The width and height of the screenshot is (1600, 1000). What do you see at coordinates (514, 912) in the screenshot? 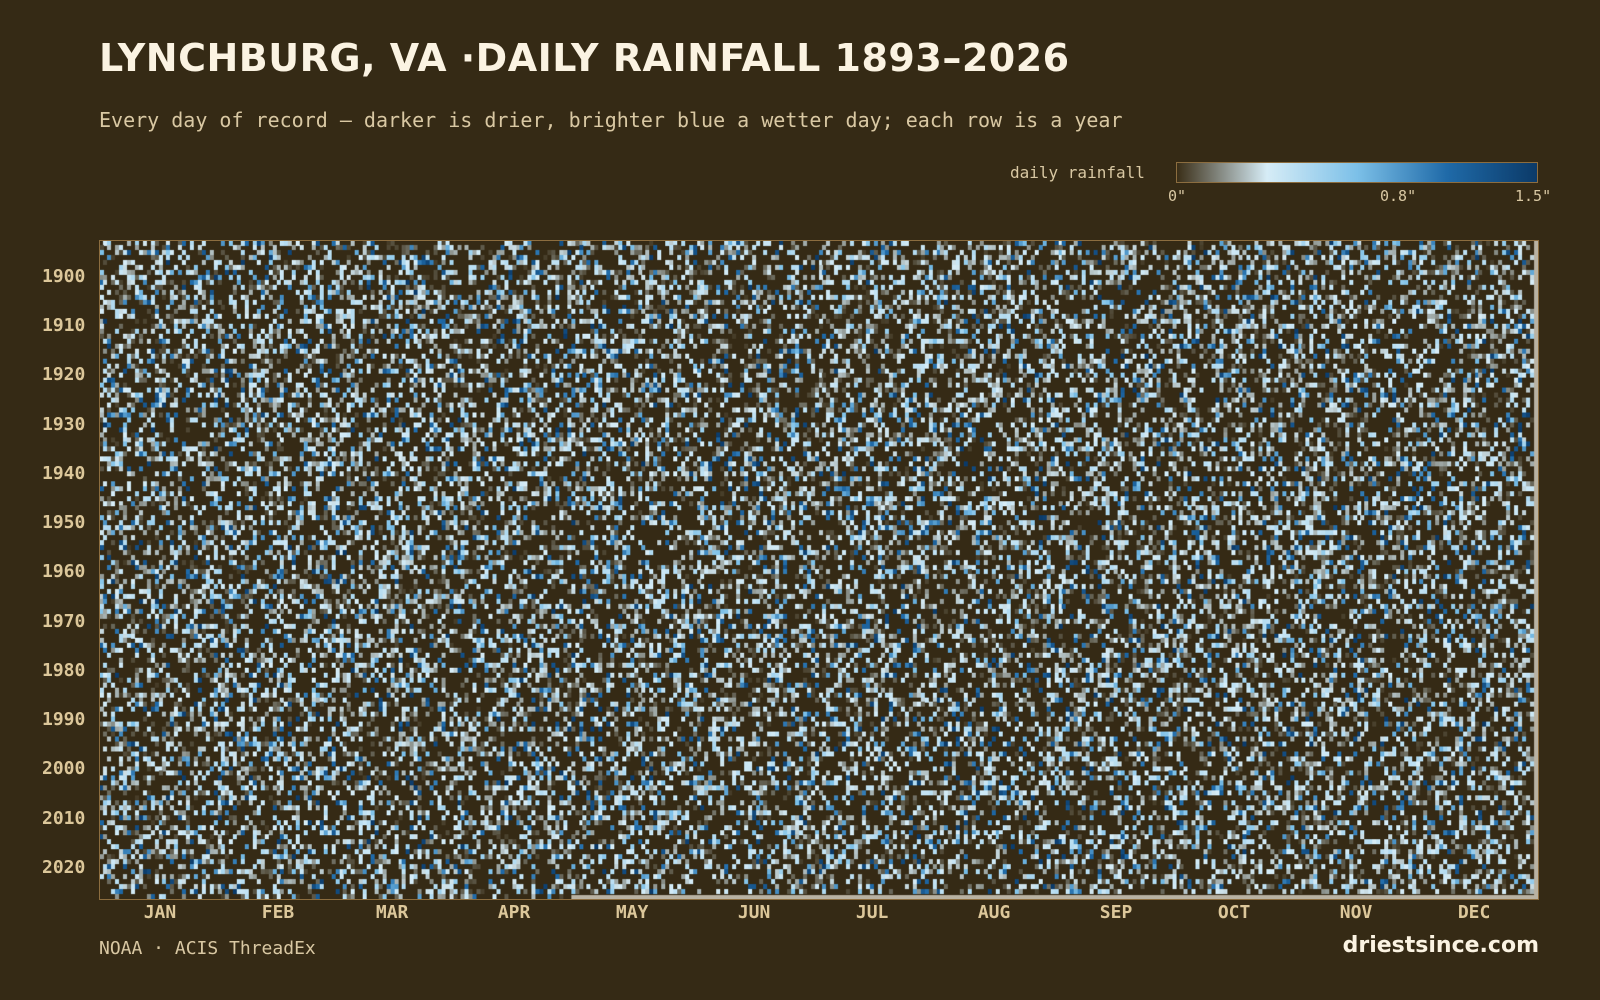
I see `month-tick-label: APR` at bounding box center [514, 912].